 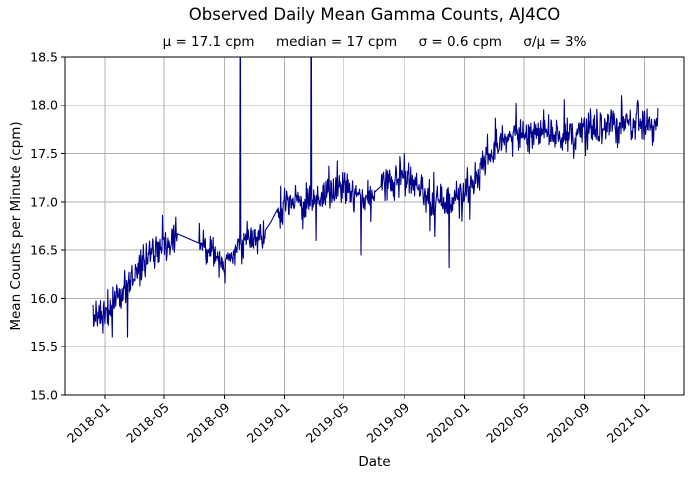 I want to click on x-tick-label: 2020-05, so click(x=507, y=423).